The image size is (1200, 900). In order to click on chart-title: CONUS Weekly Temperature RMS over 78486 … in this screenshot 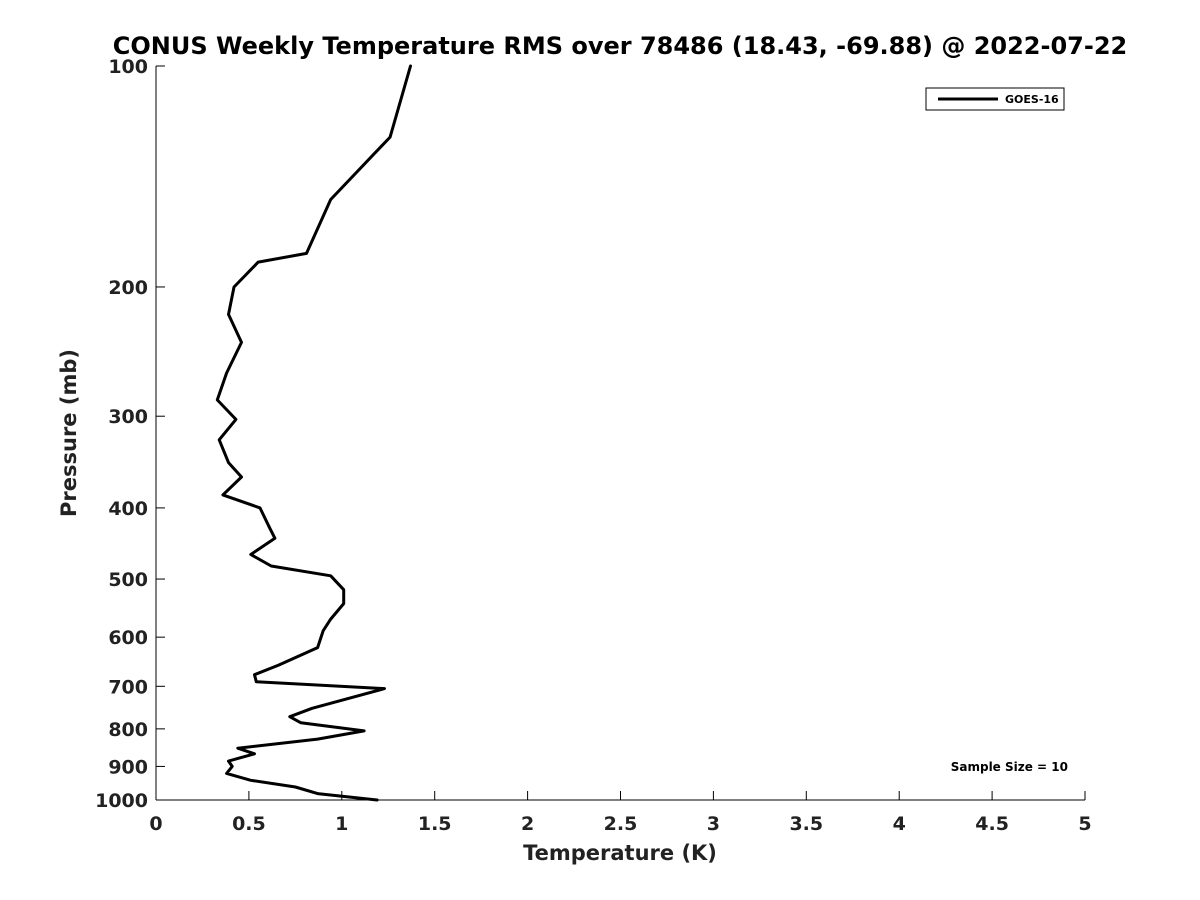, I will do `click(620, 46)`.